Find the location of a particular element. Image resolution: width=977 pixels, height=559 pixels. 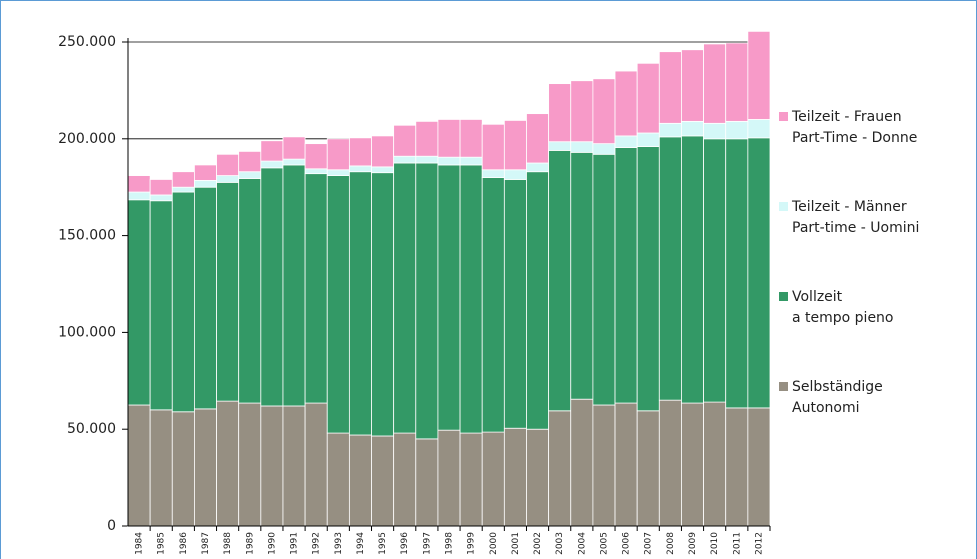

x-tick-label: 2005 is located at coordinates (604, 543).